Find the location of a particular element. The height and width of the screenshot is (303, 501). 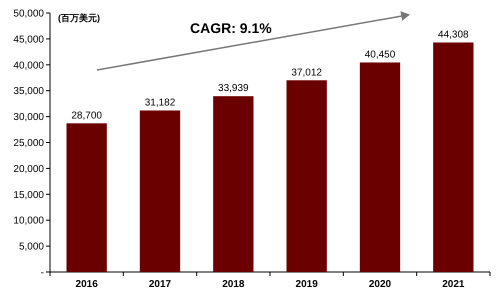

y-tick-label: 25,000 is located at coordinates (28, 143).